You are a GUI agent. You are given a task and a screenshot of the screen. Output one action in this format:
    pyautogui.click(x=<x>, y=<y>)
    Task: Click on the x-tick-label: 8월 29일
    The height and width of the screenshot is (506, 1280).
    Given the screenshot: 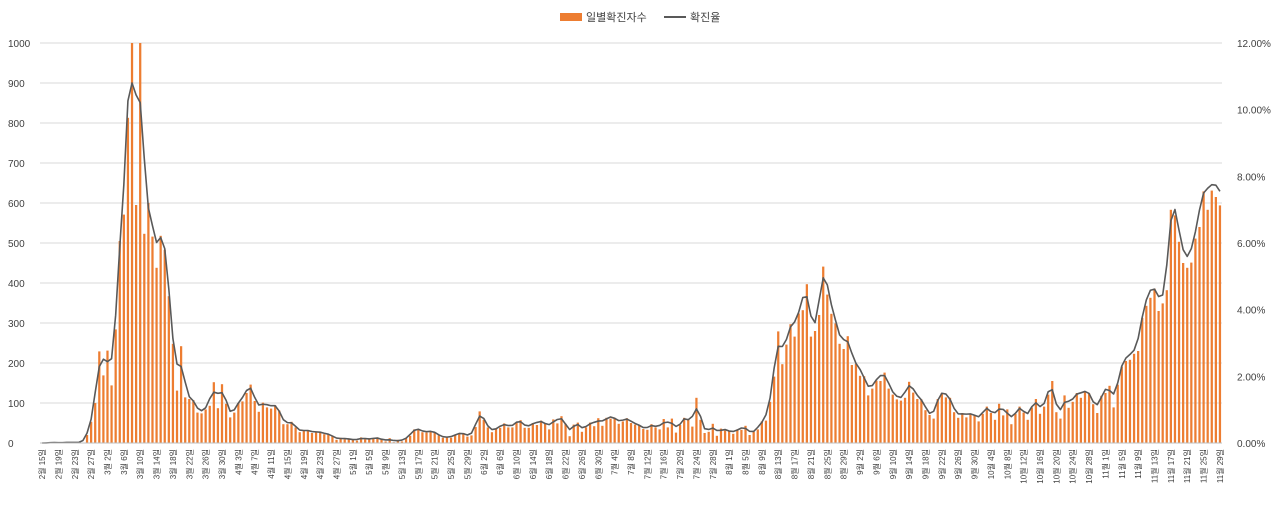 What is the action you would take?
    pyautogui.click(x=844, y=464)
    